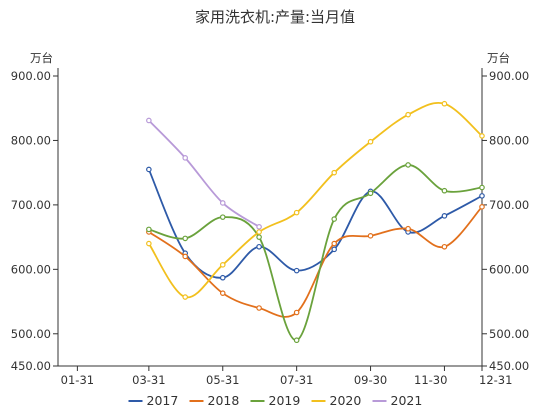  What do you see at coordinates (222, 380) in the screenshot?
I see `x-tick-label: 05-31` at bounding box center [222, 380].